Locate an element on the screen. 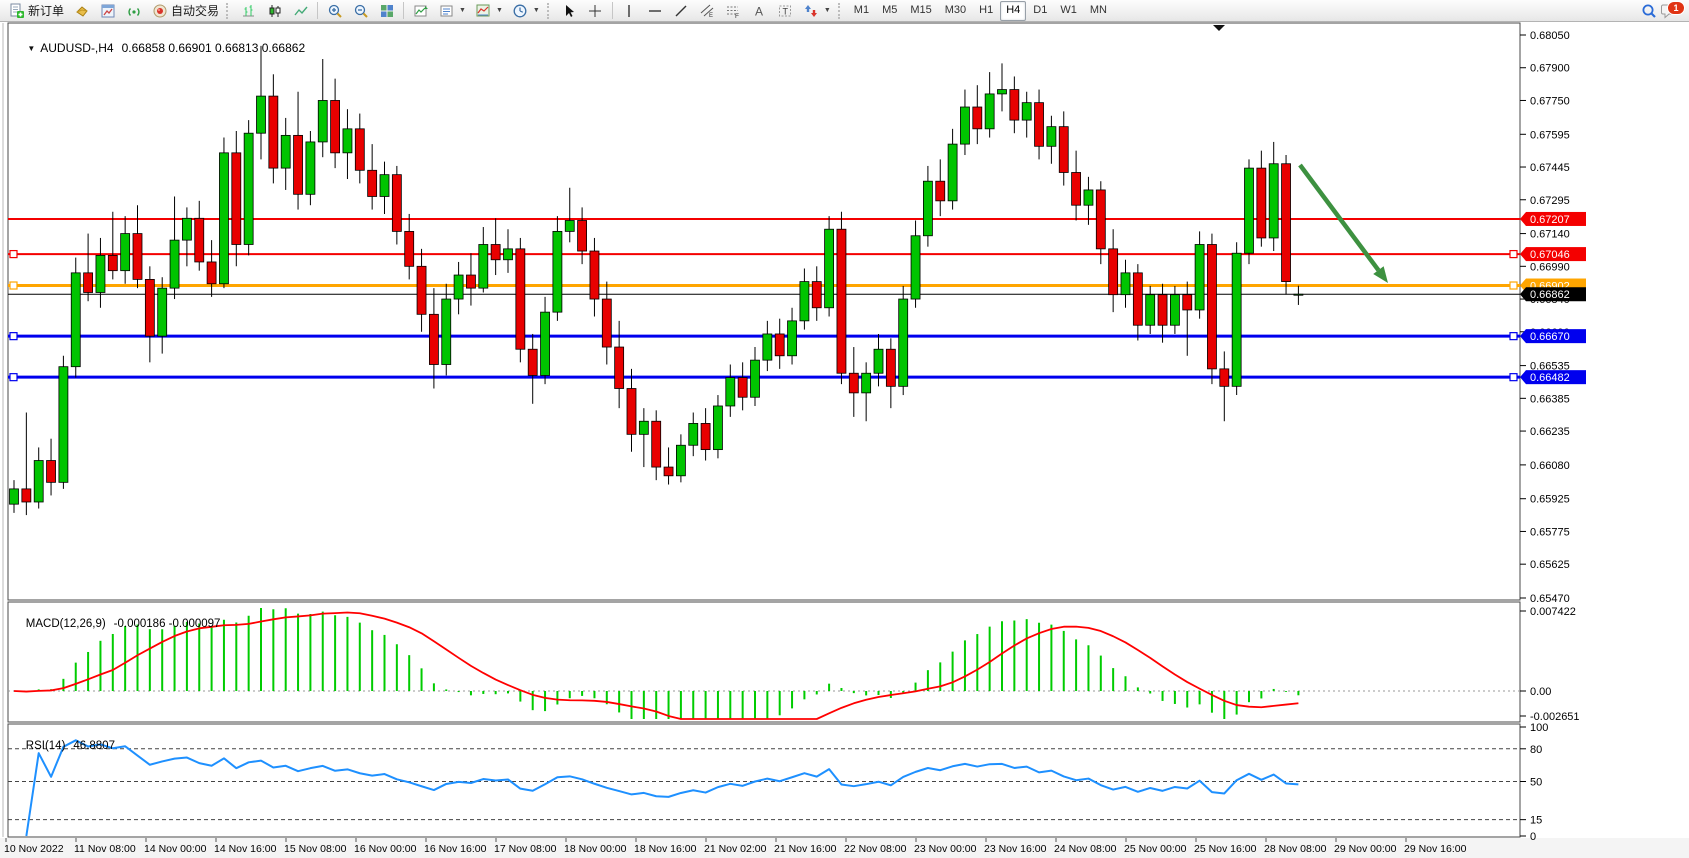 The image size is (1689, 858). trend-arrow-annotation is located at coordinates (1343, 223).